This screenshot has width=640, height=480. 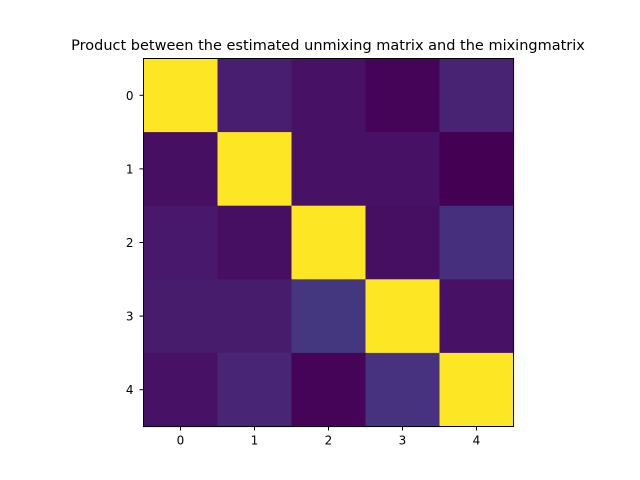 I want to click on x-tick-label-4: 4, so click(x=477, y=441).